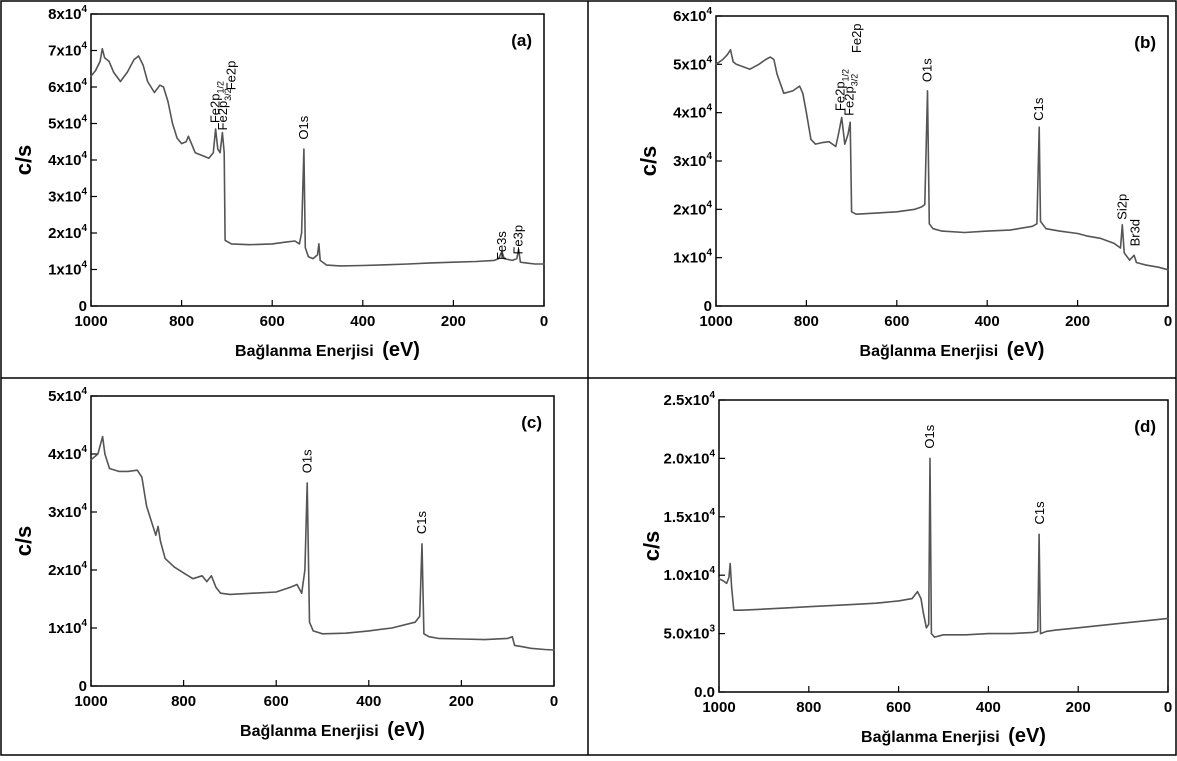  I want to click on x-tick-label: 1000, so click(718, 707).